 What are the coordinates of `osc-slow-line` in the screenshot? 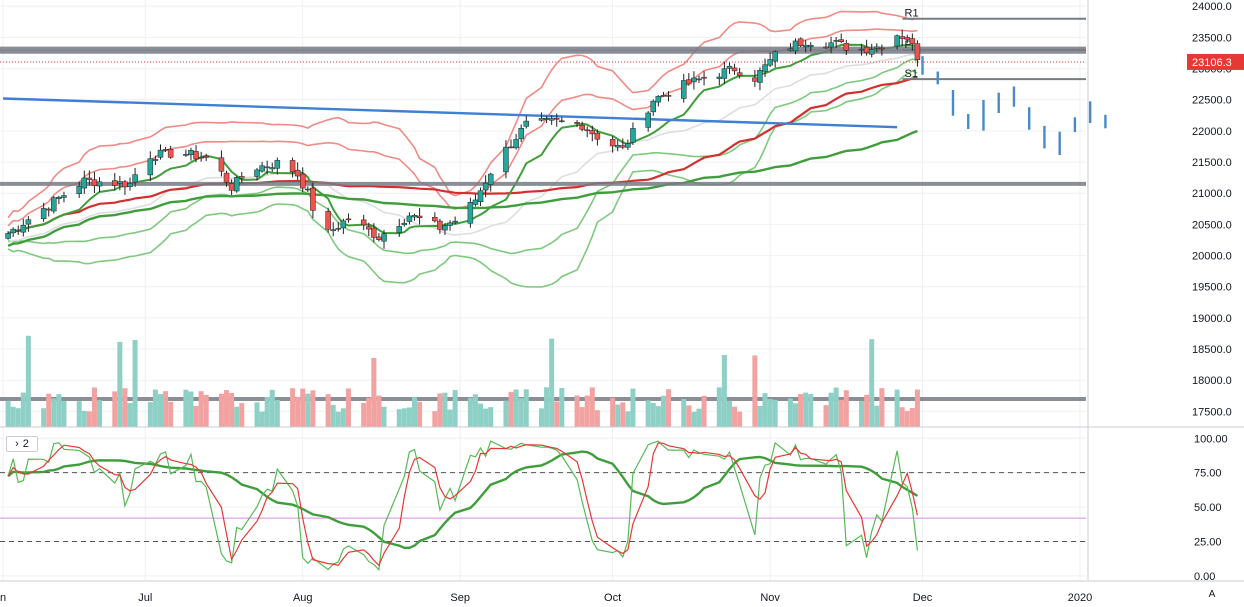 It's located at (463, 499).